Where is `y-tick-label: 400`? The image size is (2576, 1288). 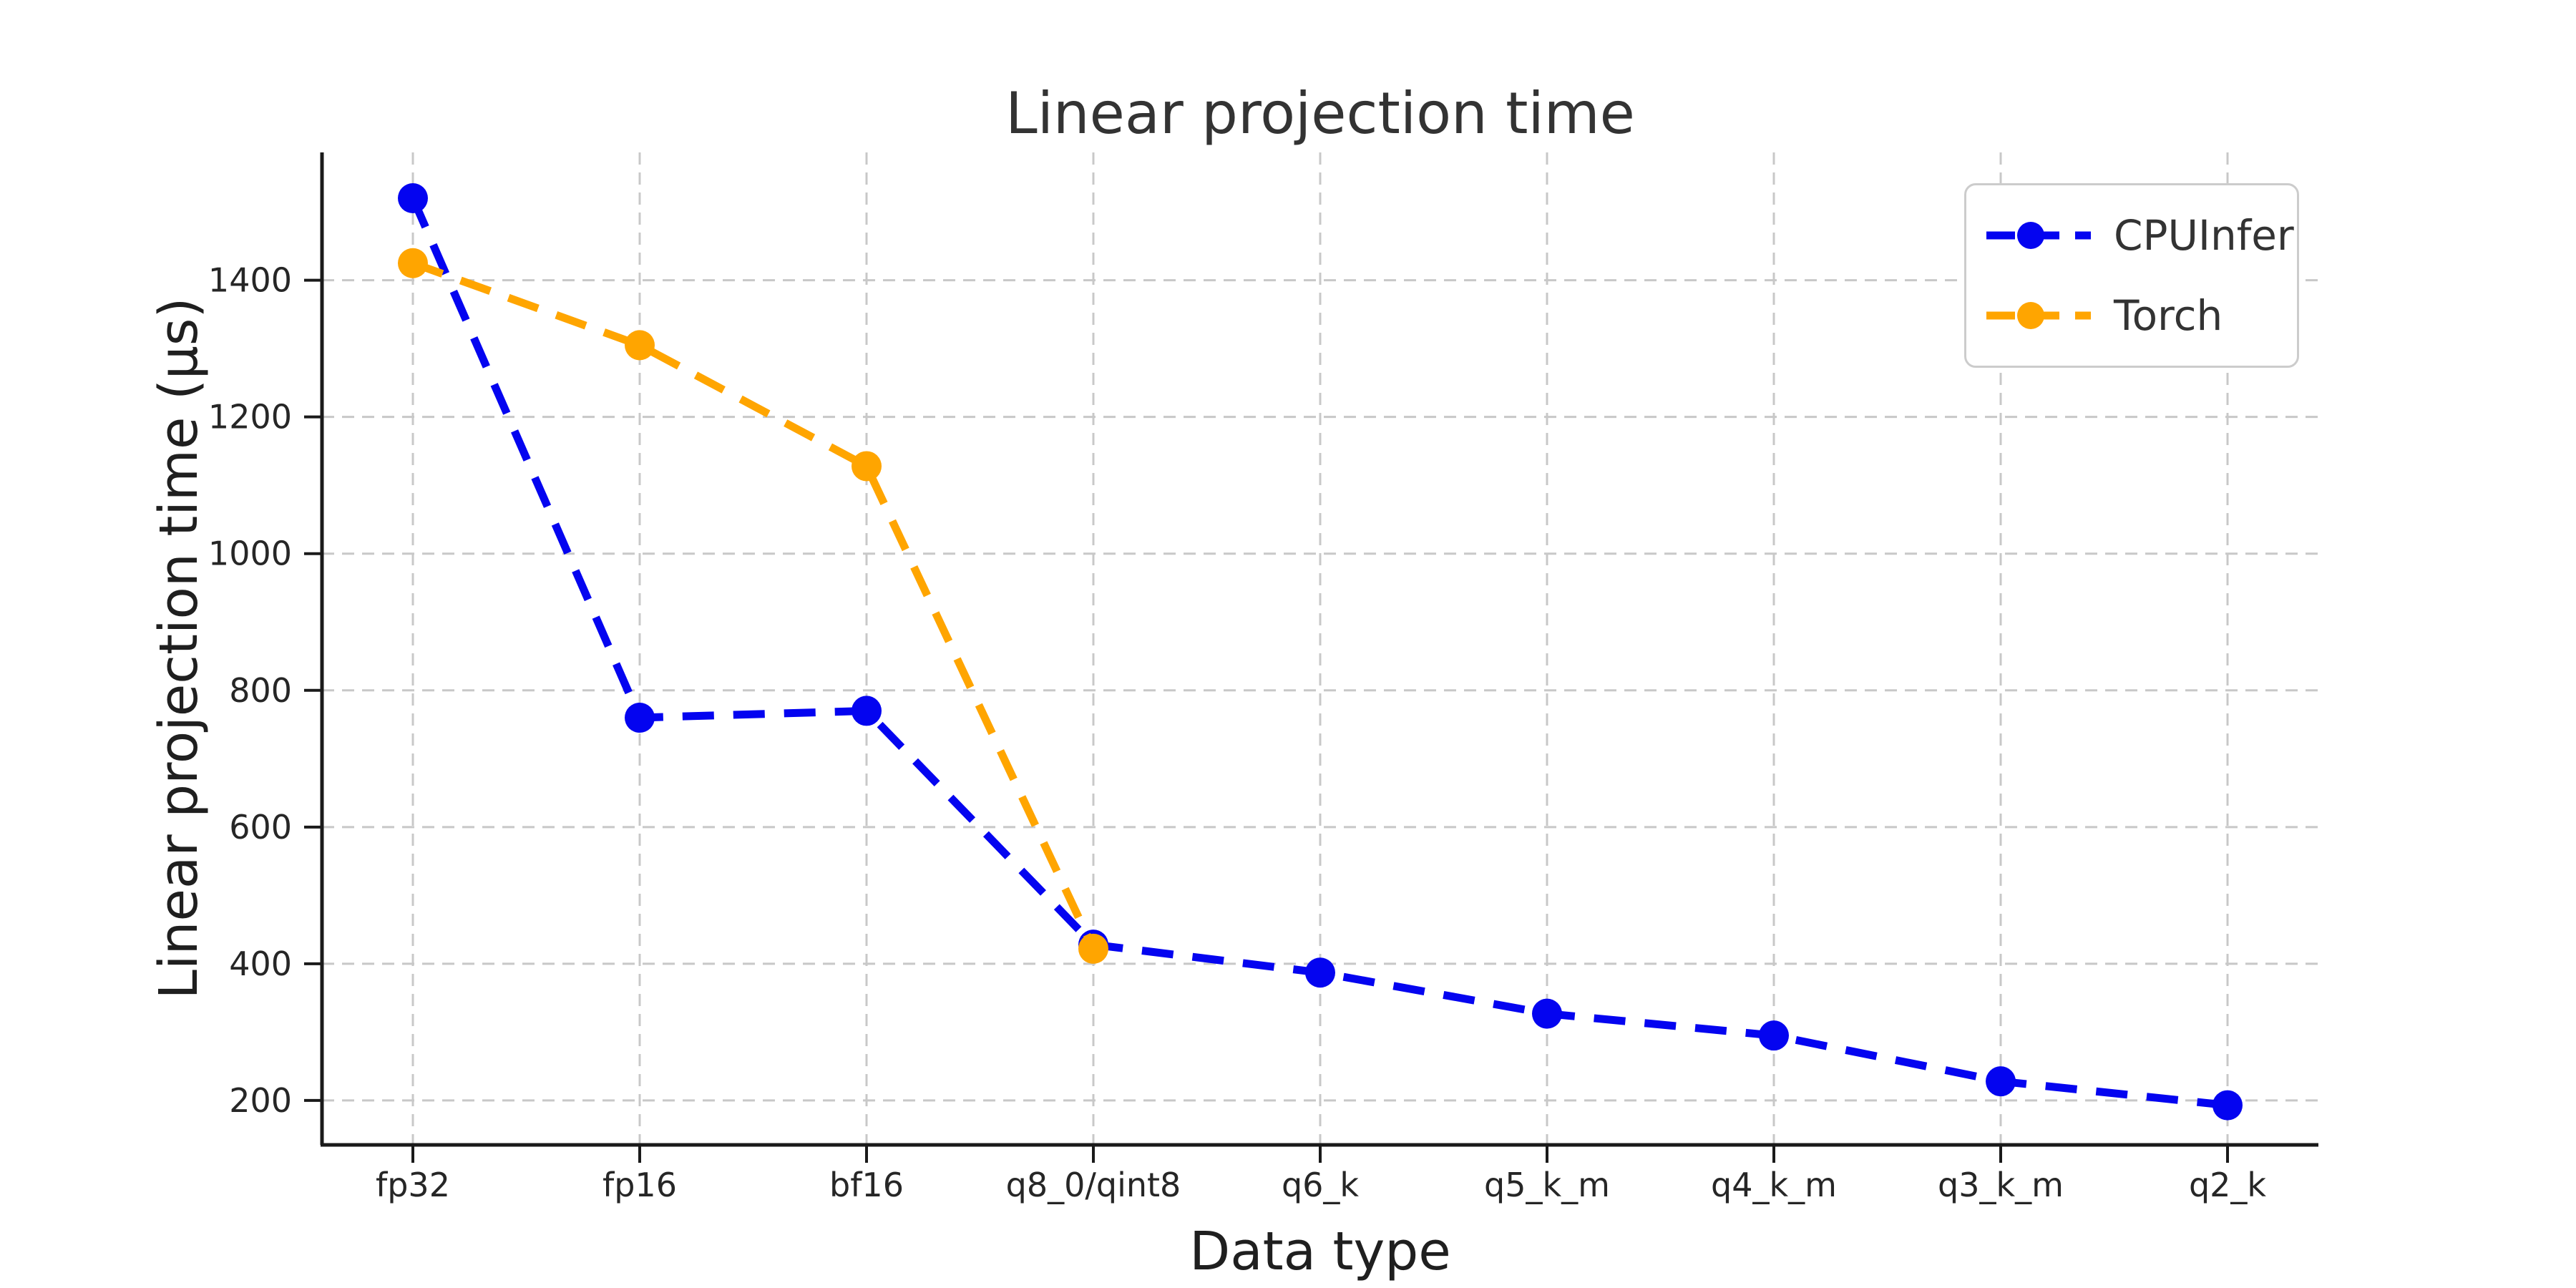
y-tick-label: 400 is located at coordinates (260, 964).